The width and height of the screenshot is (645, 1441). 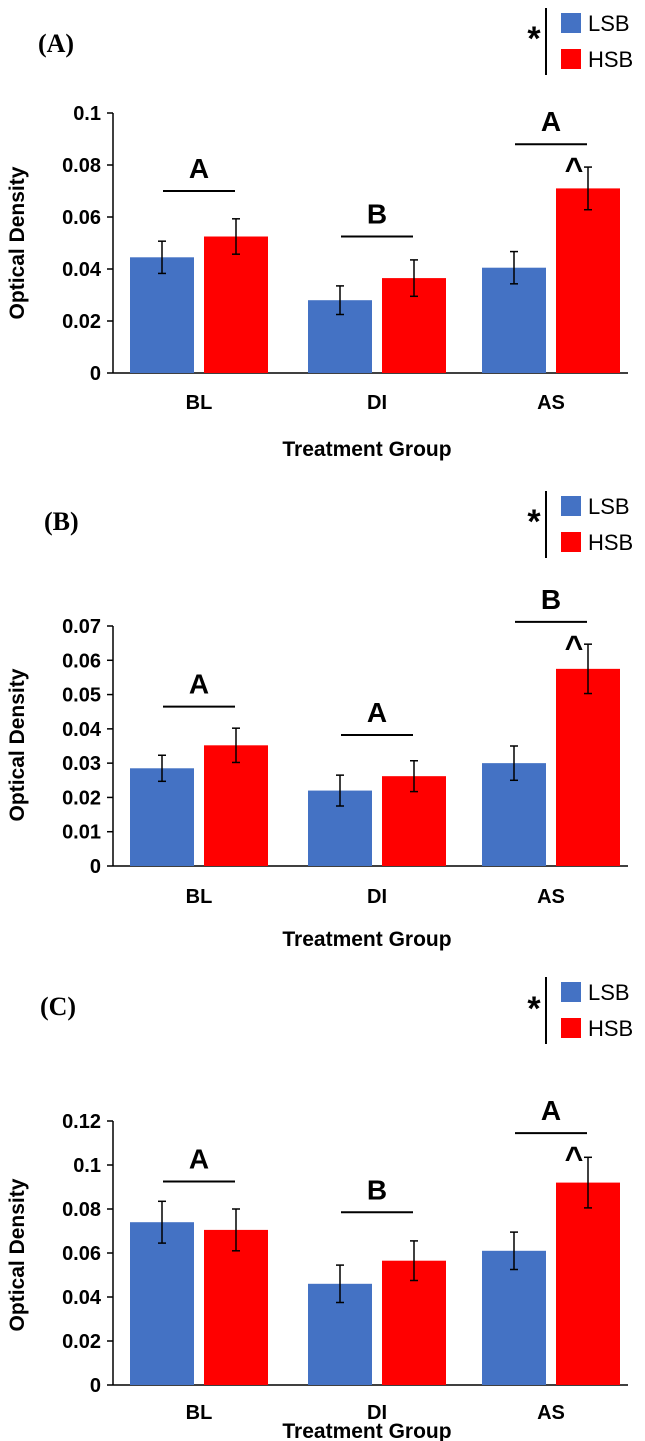 What do you see at coordinates (61, 521) in the screenshot?
I see `panel-label: (B)` at bounding box center [61, 521].